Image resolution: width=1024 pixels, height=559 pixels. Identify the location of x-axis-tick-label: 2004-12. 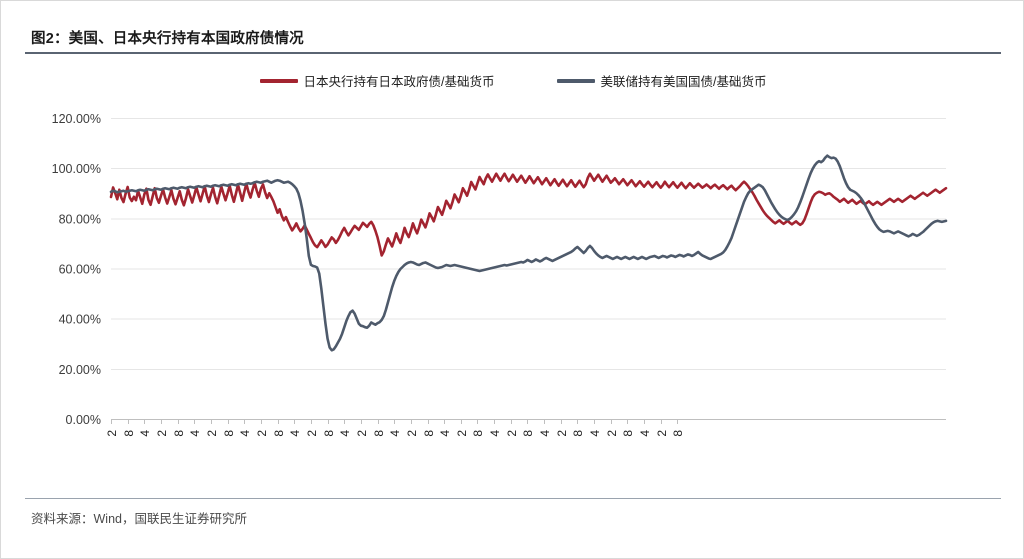
(162, 433).